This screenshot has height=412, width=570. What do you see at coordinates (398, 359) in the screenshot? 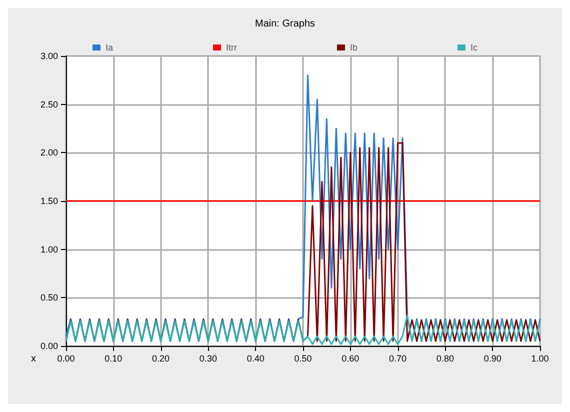
I see `x-tick-label: 0.70` at bounding box center [398, 359].